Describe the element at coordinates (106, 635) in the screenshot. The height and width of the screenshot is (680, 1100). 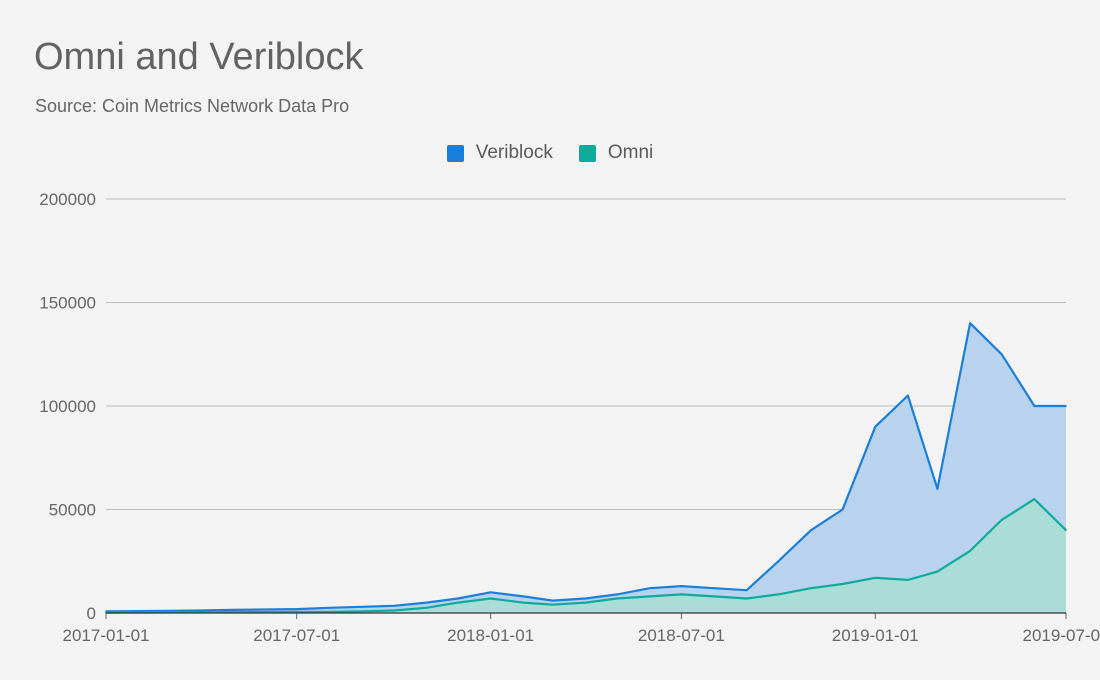
I see `x-tick-label-0: 2017-01-01` at that location.